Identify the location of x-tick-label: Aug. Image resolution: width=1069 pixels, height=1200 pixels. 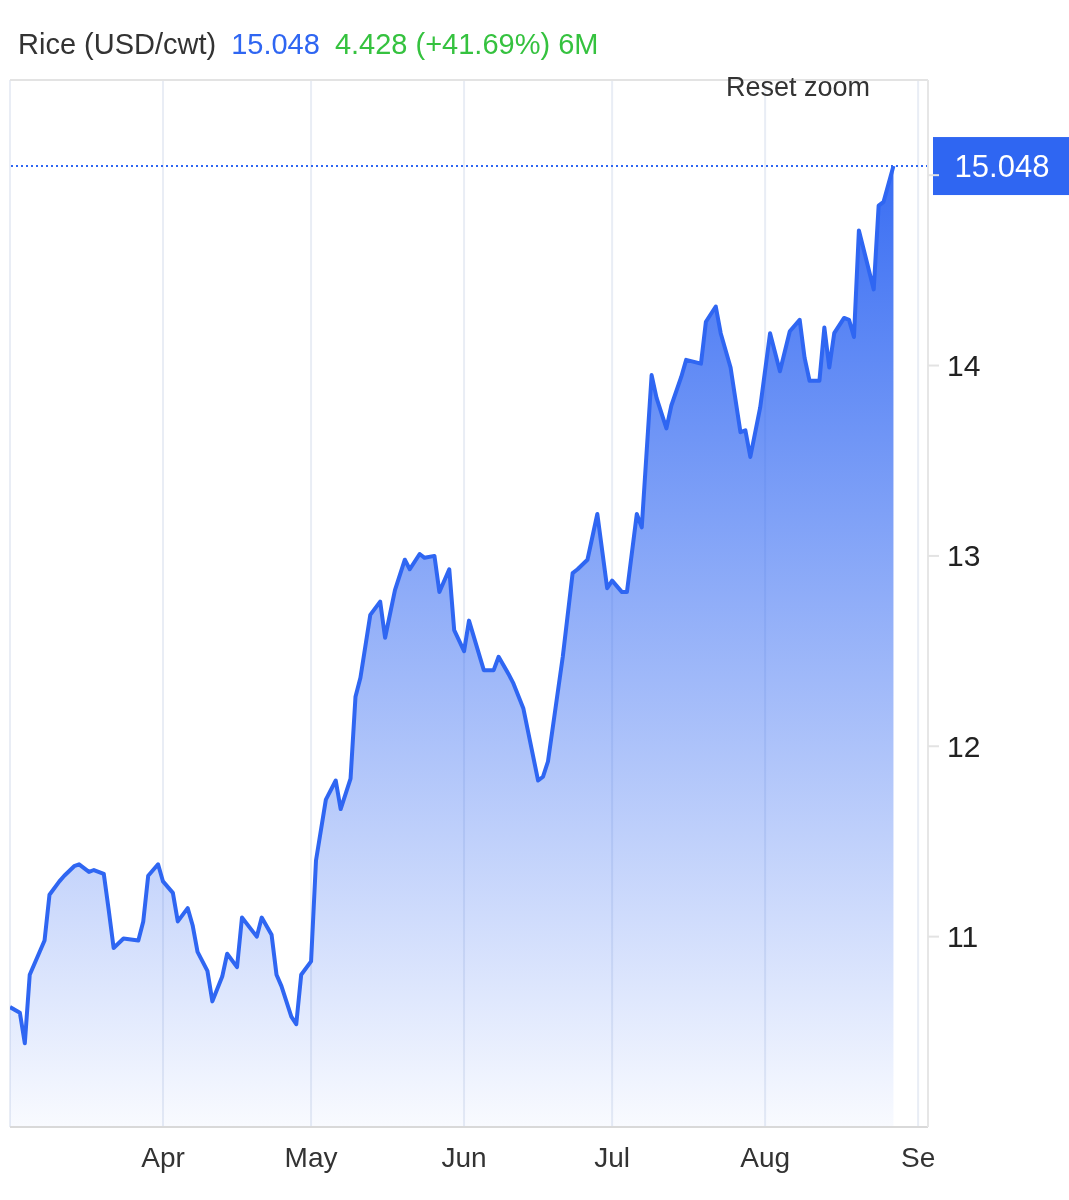
(765, 1157).